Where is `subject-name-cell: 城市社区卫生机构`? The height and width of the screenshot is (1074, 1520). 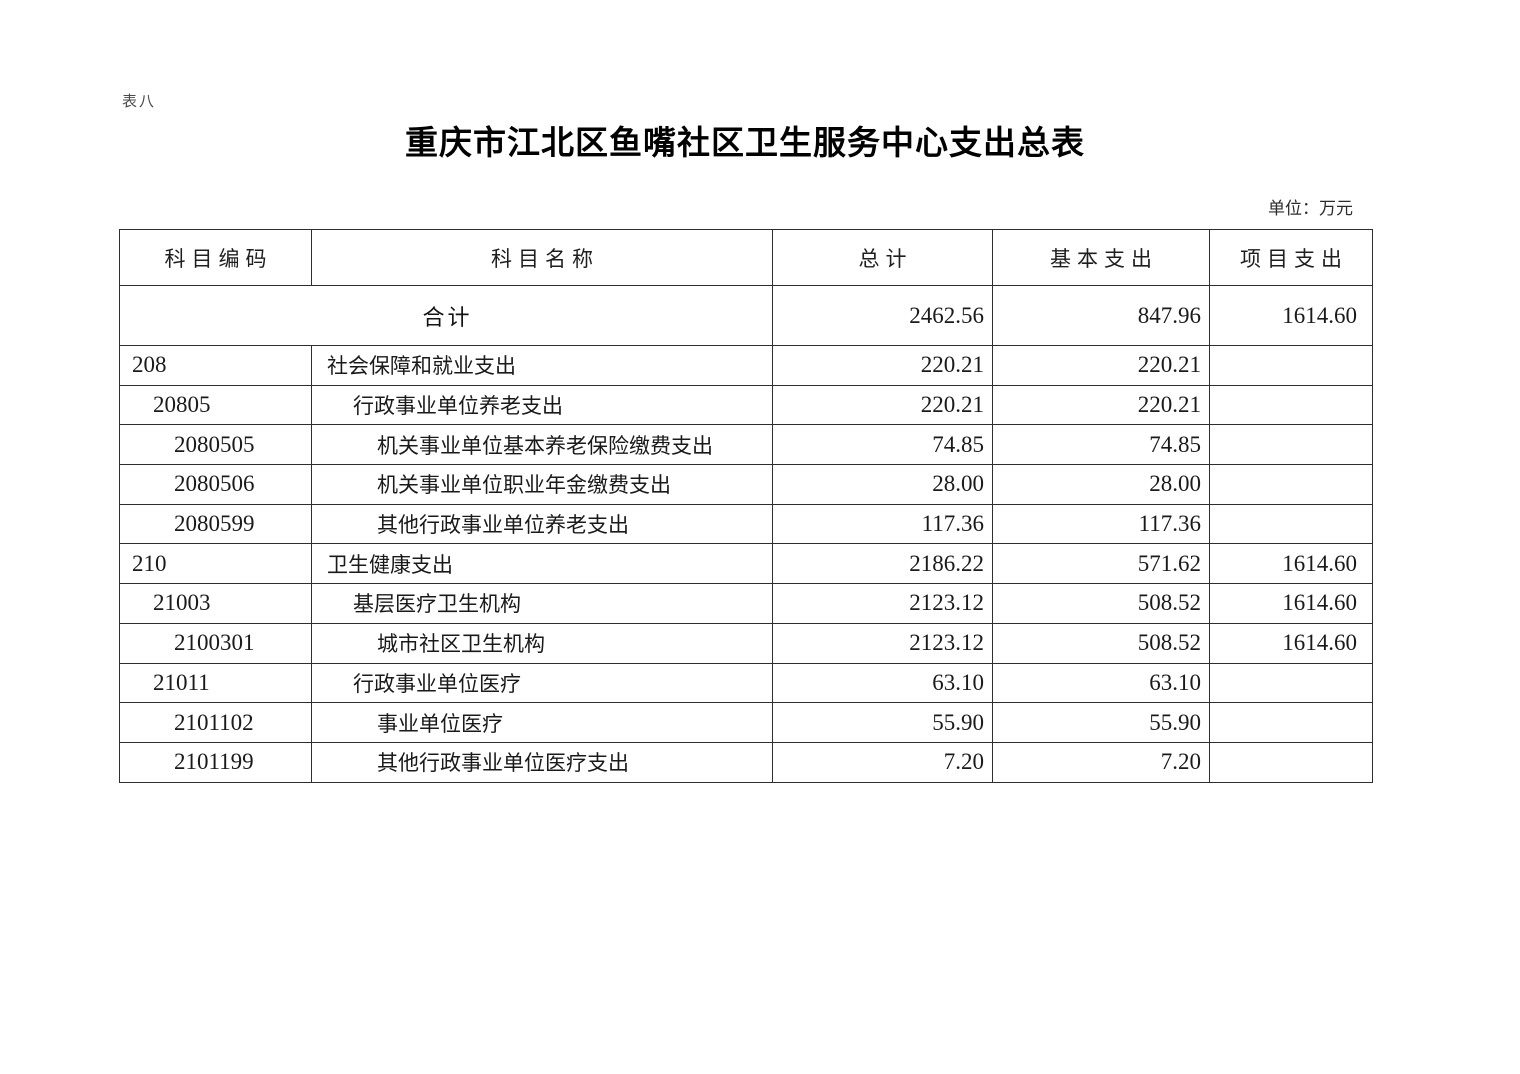
subject-name-cell: 城市社区卫生机构 is located at coordinates (542, 643).